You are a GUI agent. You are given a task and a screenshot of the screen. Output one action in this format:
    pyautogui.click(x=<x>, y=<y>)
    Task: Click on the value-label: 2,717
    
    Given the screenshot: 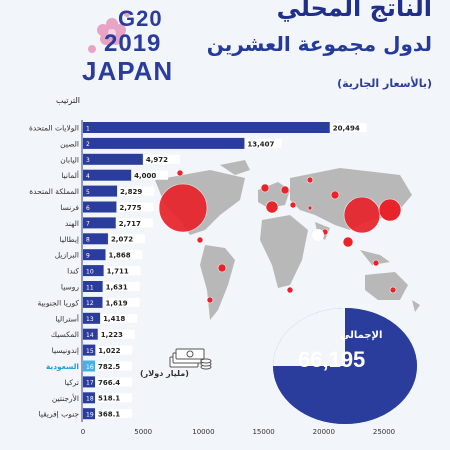 What is the action you would take?
    pyautogui.click(x=130, y=224)
    